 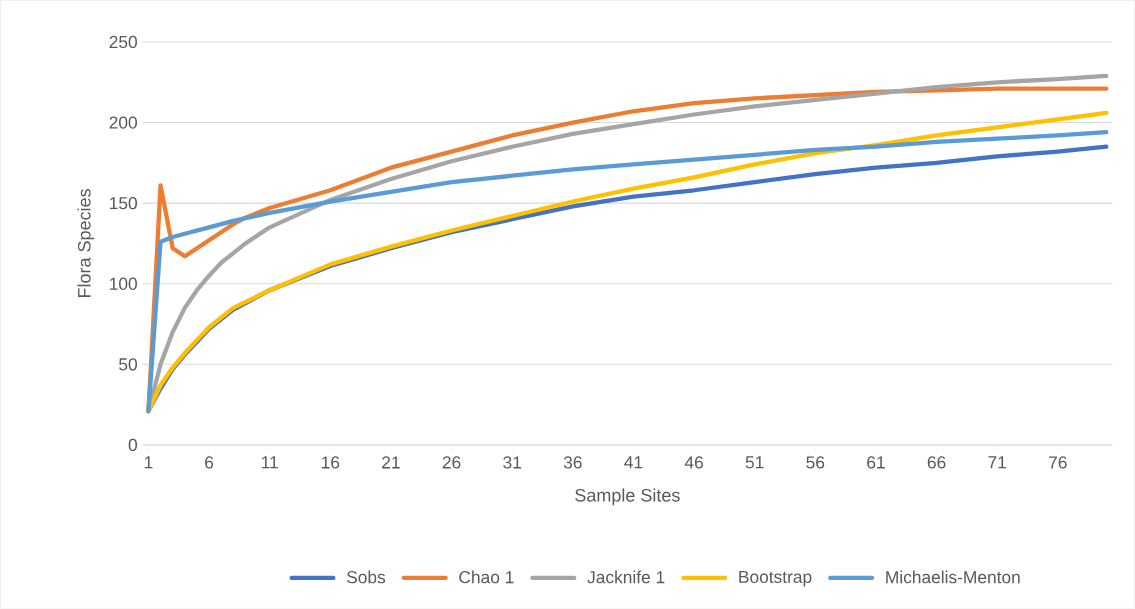 What do you see at coordinates (997, 462) in the screenshot?
I see `x-tick-label: 71` at bounding box center [997, 462].